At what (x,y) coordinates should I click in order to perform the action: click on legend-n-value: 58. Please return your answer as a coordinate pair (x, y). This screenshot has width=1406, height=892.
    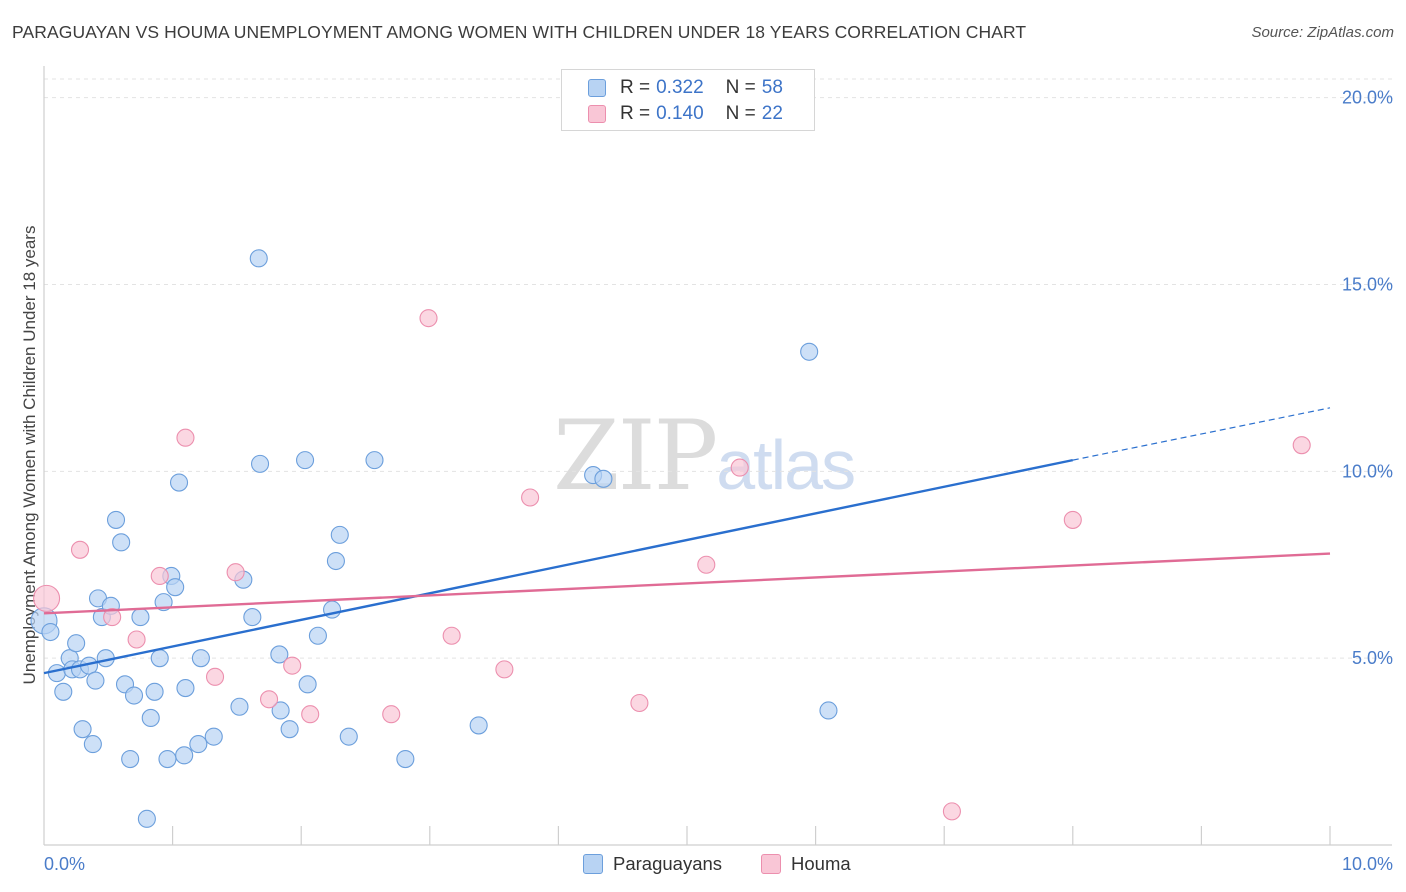
    Looking at the image, I should click on (772, 87).